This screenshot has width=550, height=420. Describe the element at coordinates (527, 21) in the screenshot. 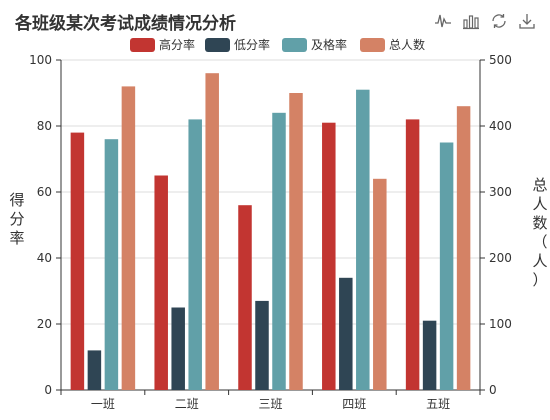

I see `download-icon` at that location.